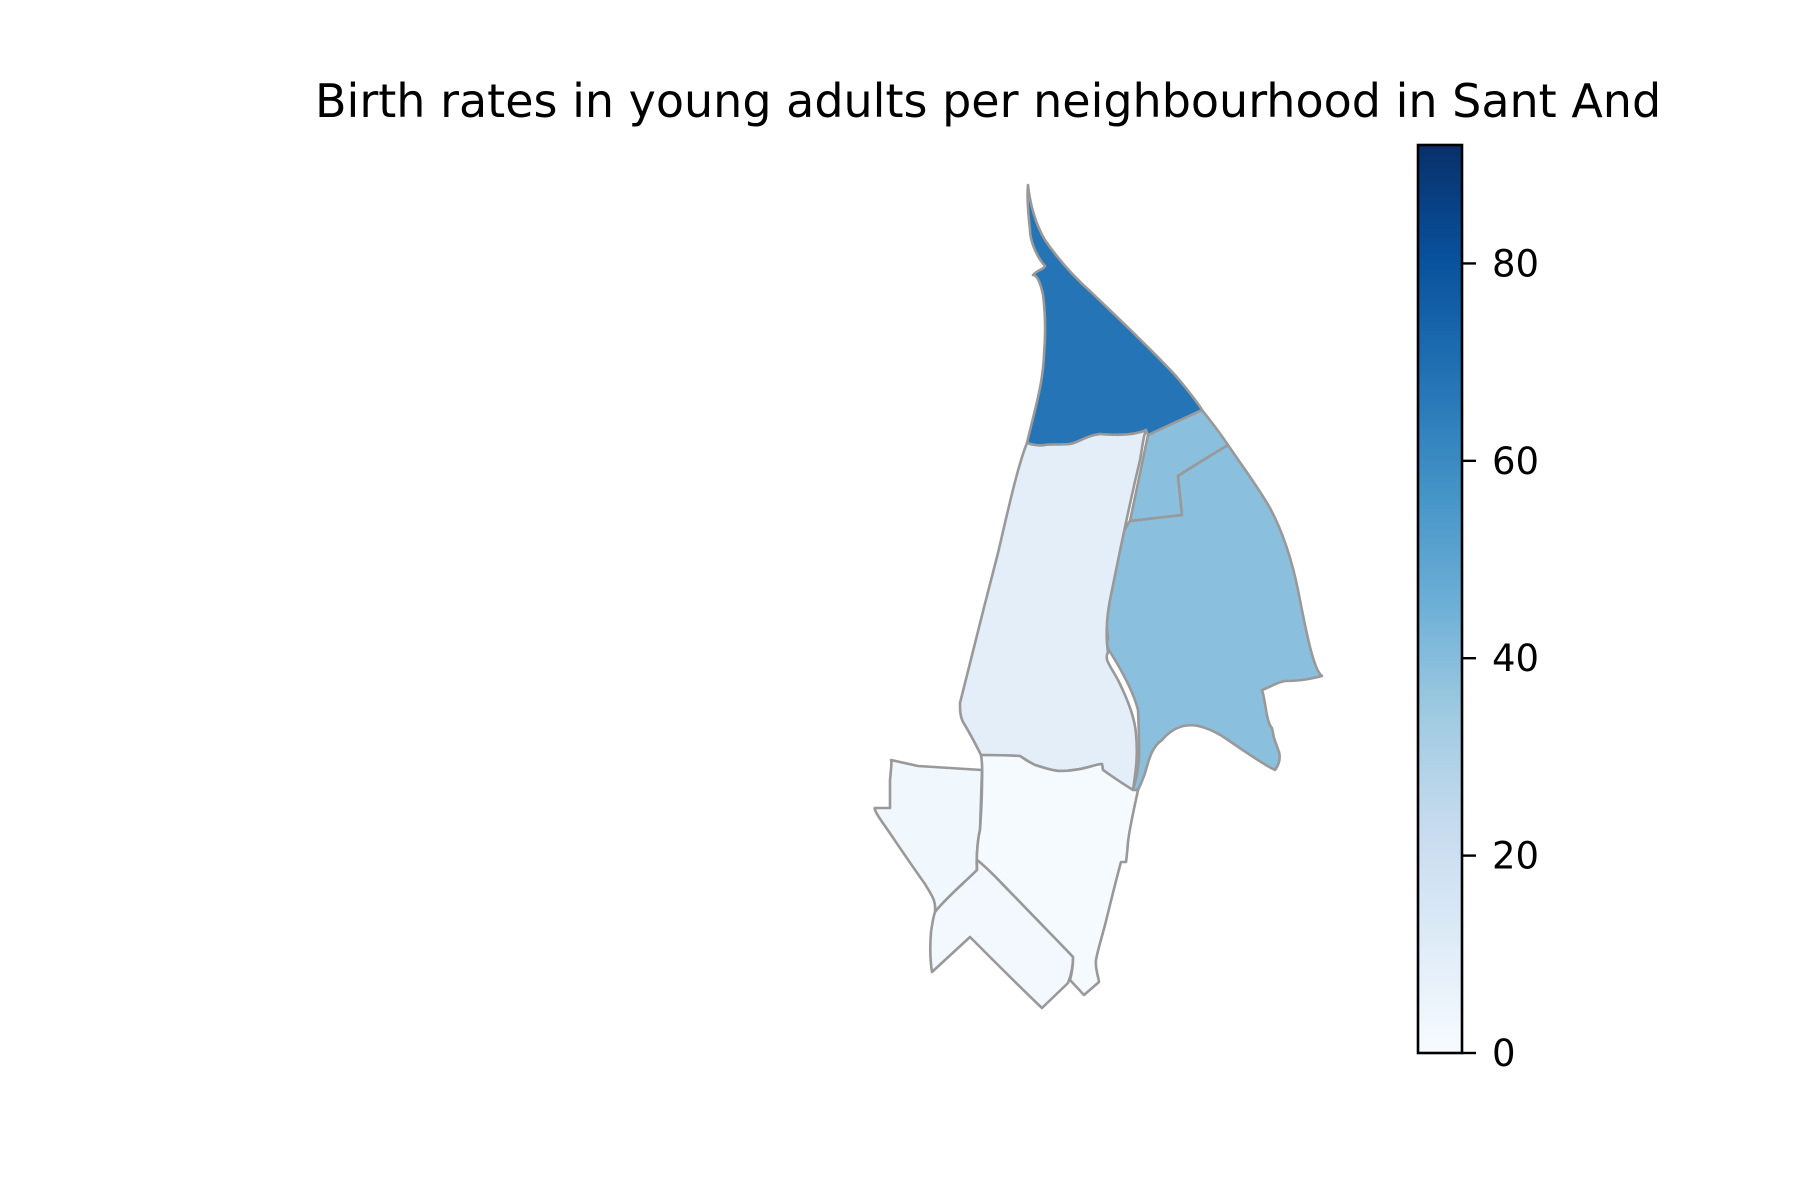 The image size is (1800, 1200). I want to click on region-east-large, so click(1214, 617).